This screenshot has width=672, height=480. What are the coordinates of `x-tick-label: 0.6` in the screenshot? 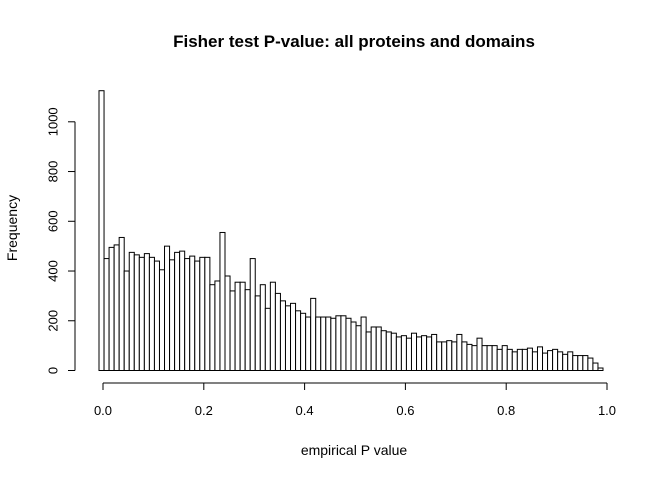 It's located at (405, 410).